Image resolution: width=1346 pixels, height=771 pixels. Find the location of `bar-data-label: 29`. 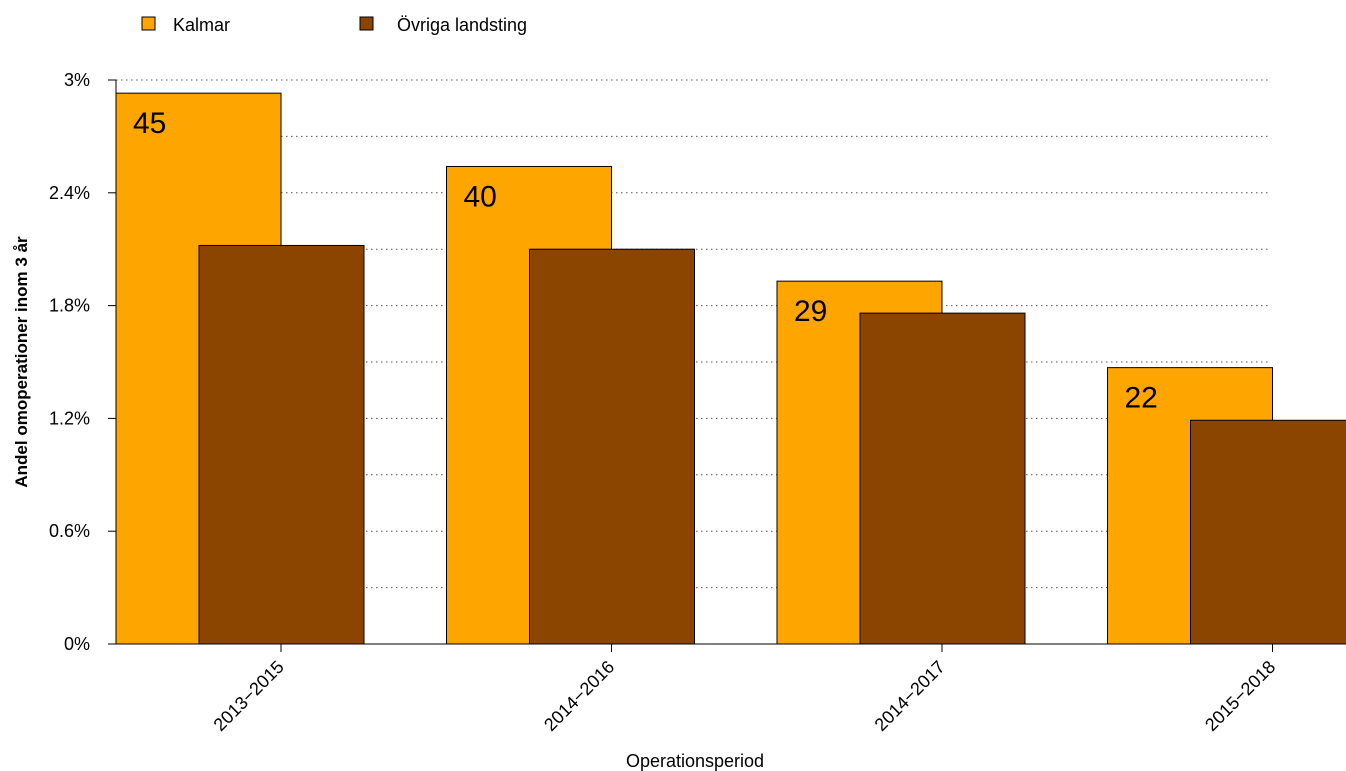

bar-data-label: 29 is located at coordinates (810, 311).